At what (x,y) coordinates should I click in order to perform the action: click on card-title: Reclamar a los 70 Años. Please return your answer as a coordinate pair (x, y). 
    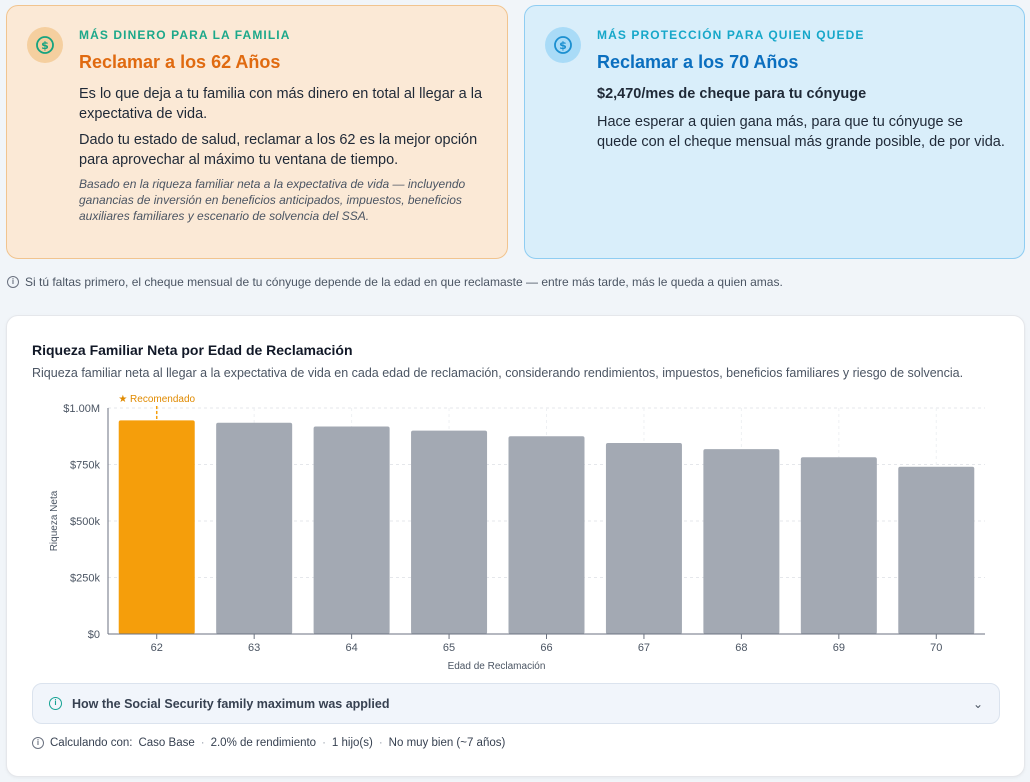
    Looking at the image, I should click on (698, 62).